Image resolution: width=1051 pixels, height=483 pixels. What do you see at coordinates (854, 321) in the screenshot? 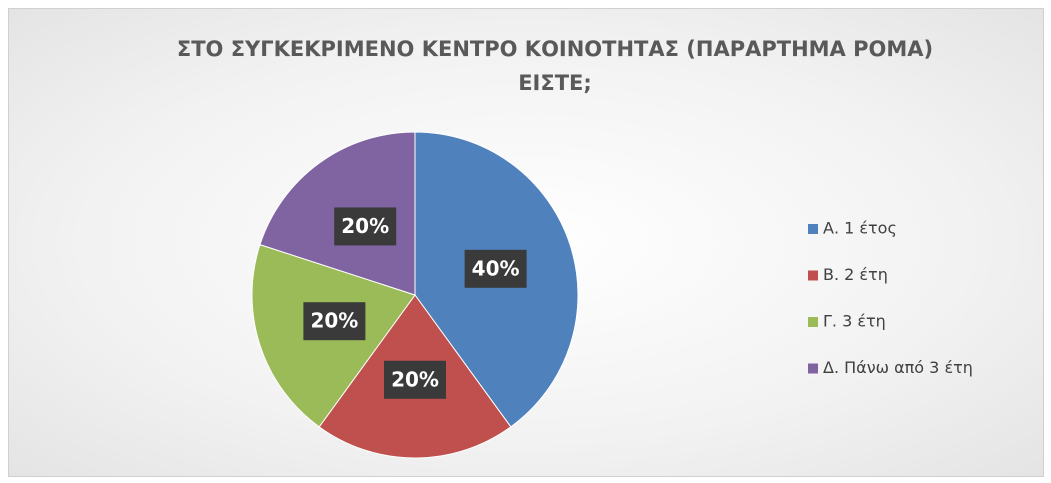
I see `legend-label: Γ. 3 έτη` at bounding box center [854, 321].